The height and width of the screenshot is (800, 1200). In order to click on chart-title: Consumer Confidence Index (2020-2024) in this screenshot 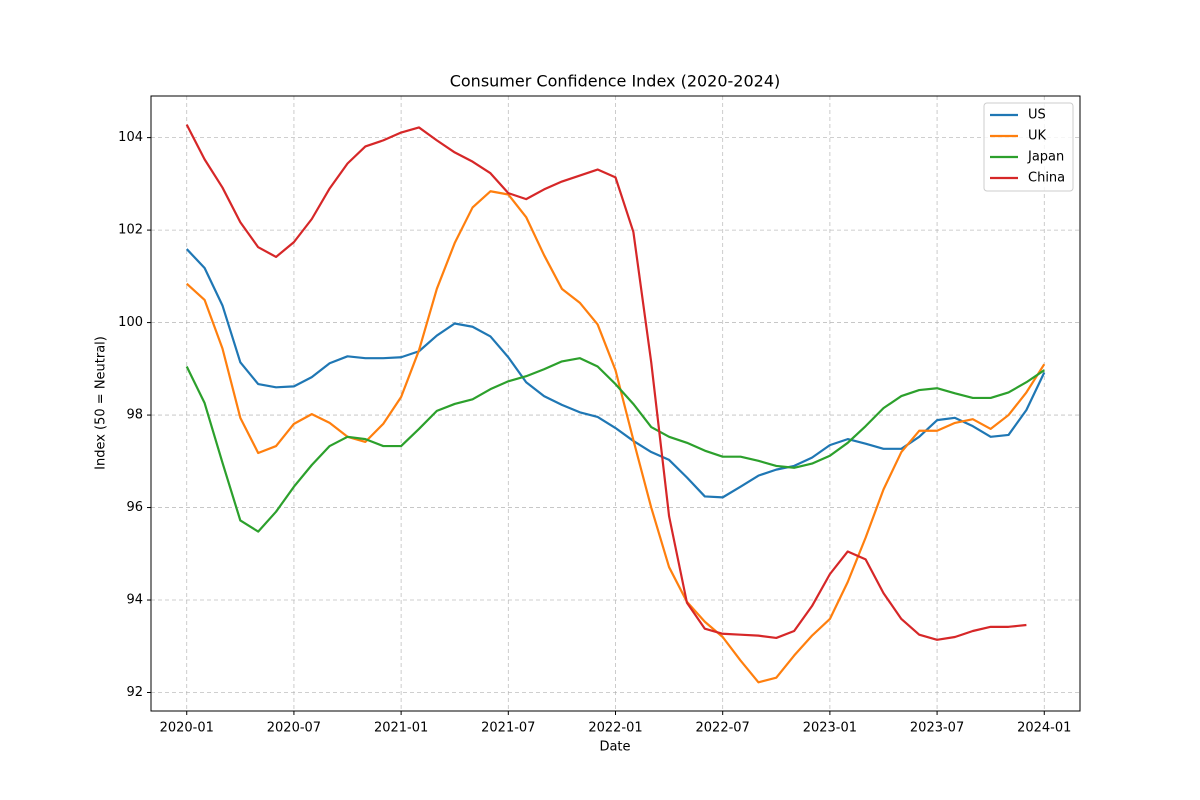, I will do `click(615, 81)`.